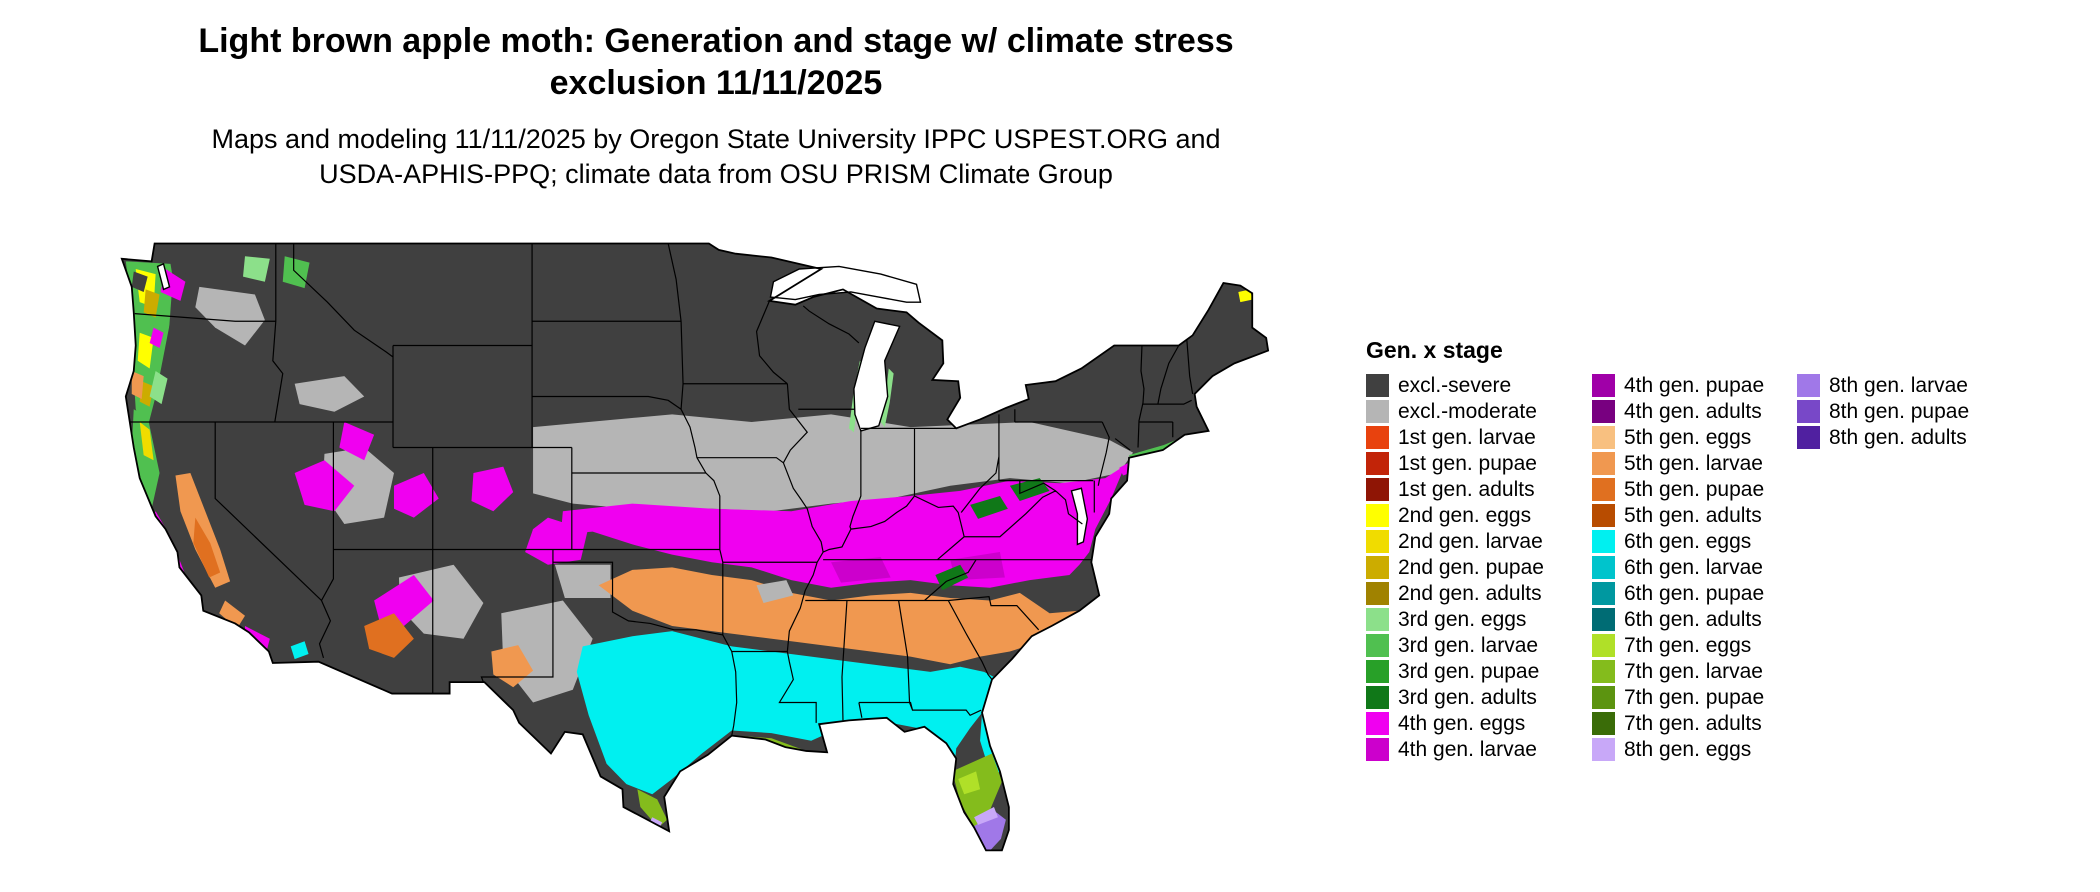  Describe the element at coordinates (1470, 593) in the screenshot. I see `legend-label: 2nd gen. adults` at that location.